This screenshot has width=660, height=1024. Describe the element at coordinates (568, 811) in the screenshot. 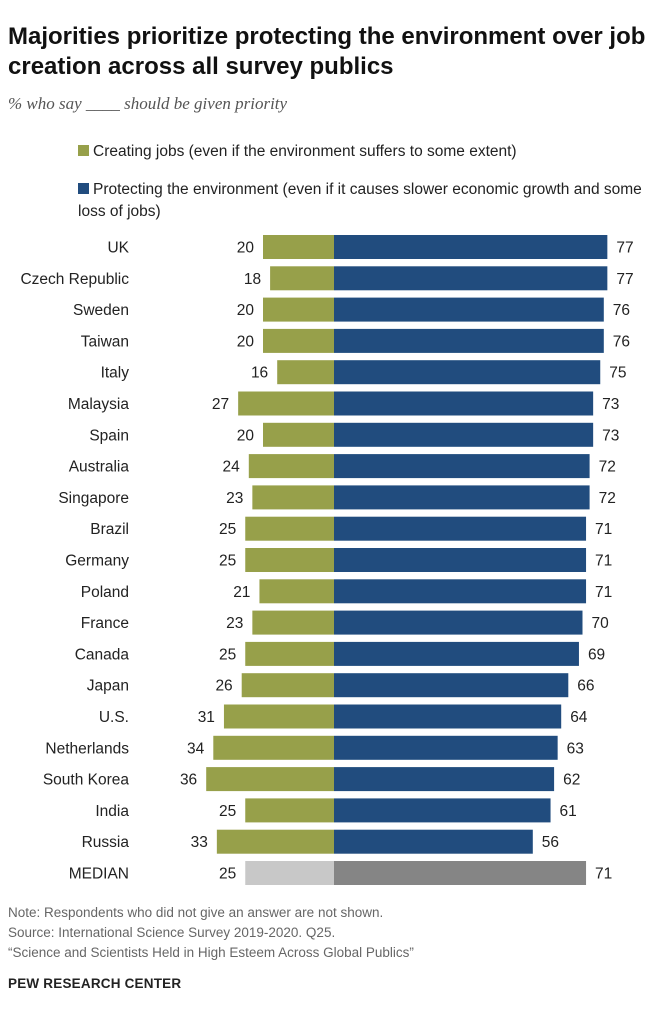

I see `value-label-environment-india: 61` at that location.